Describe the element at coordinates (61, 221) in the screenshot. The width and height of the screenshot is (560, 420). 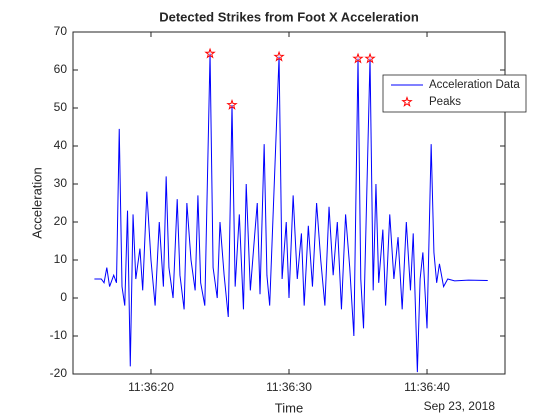
I see `y-tick-label: 20` at that location.